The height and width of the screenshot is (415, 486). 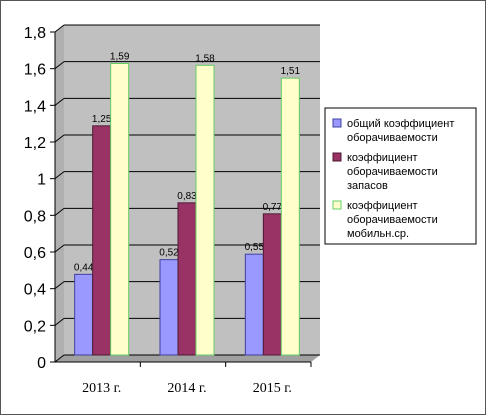 I want to click on data-label: 0,52, so click(x=169, y=253).